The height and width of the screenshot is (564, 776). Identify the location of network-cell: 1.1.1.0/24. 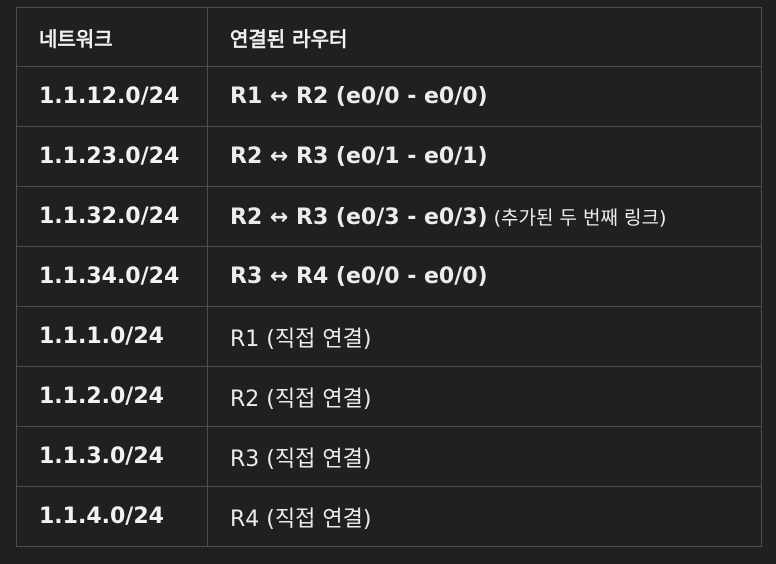
(112, 336).